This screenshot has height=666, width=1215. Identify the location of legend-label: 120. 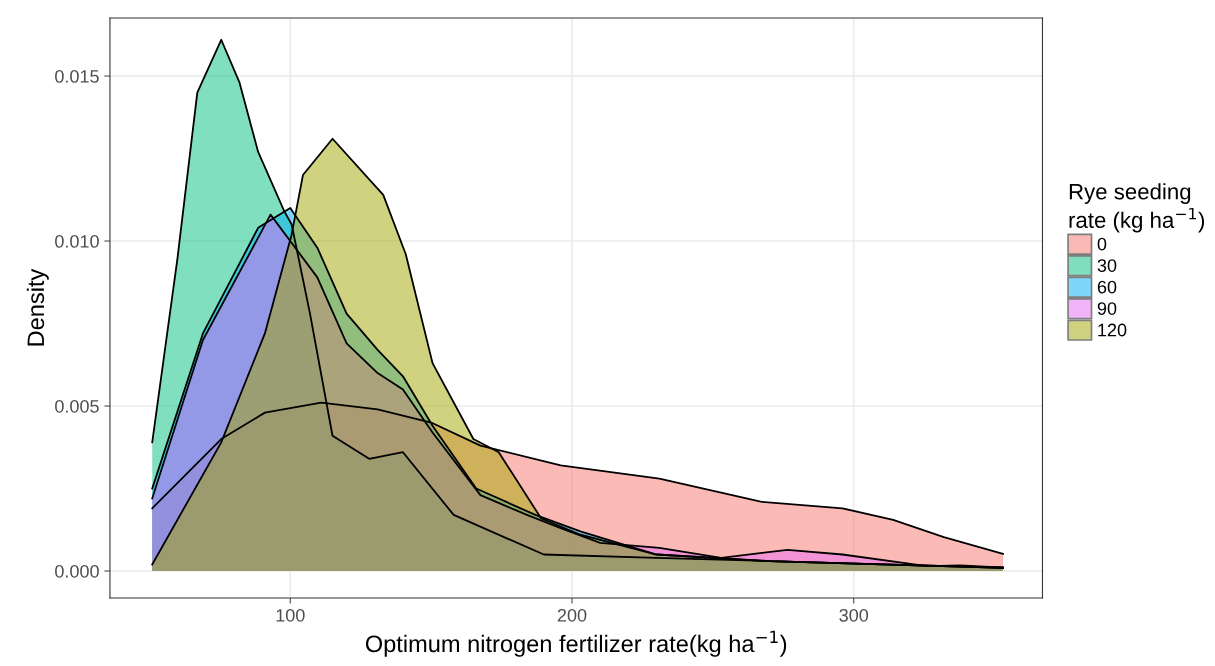
(1112, 330).